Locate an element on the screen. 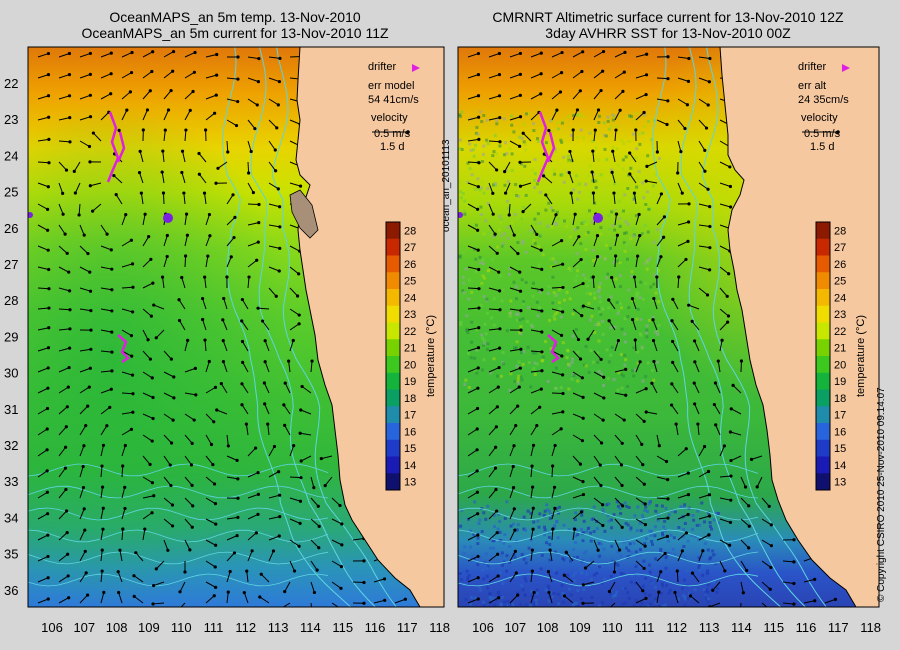 The height and width of the screenshot is (650, 900). colorbar-tick-label: 25 is located at coordinates (410, 282).